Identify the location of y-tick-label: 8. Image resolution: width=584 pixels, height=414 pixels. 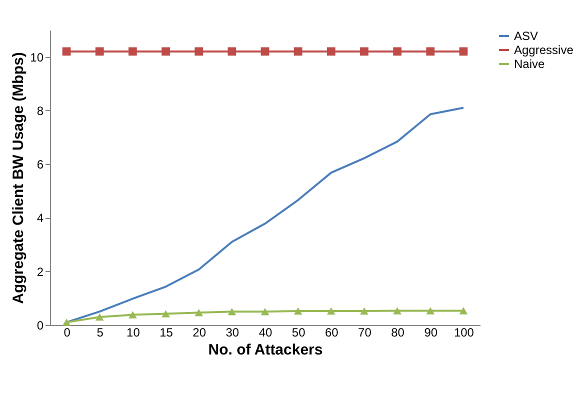
(40, 111).